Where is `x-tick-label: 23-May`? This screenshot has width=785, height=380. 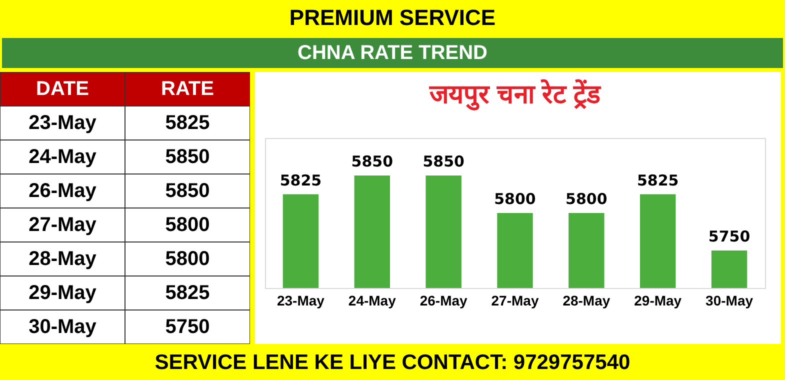
x-tick-label: 23-May is located at coordinates (300, 300).